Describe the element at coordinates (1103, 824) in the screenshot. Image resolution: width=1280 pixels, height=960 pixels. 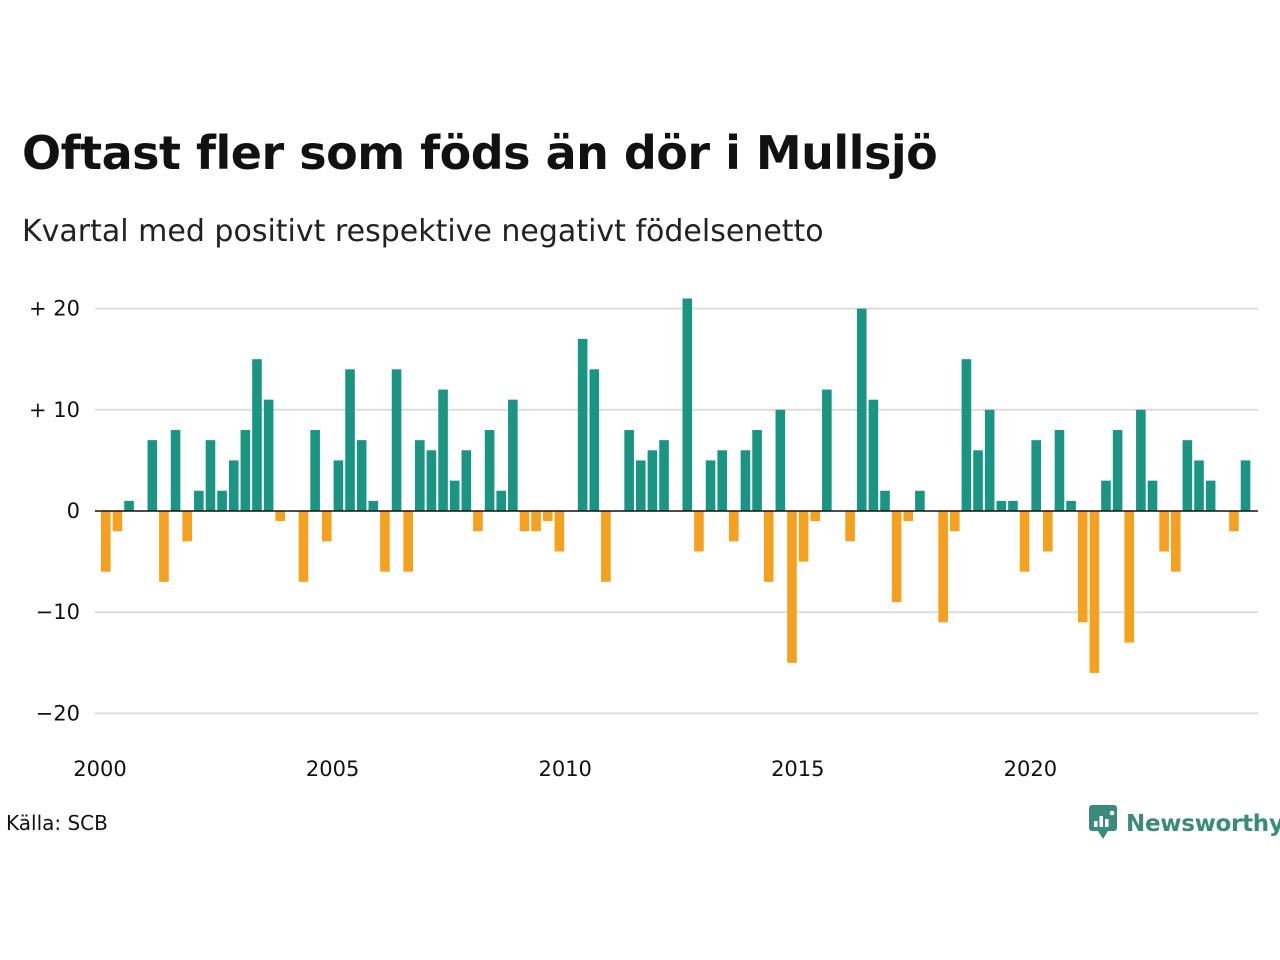
I see `newsworthy-logo-icon` at that location.